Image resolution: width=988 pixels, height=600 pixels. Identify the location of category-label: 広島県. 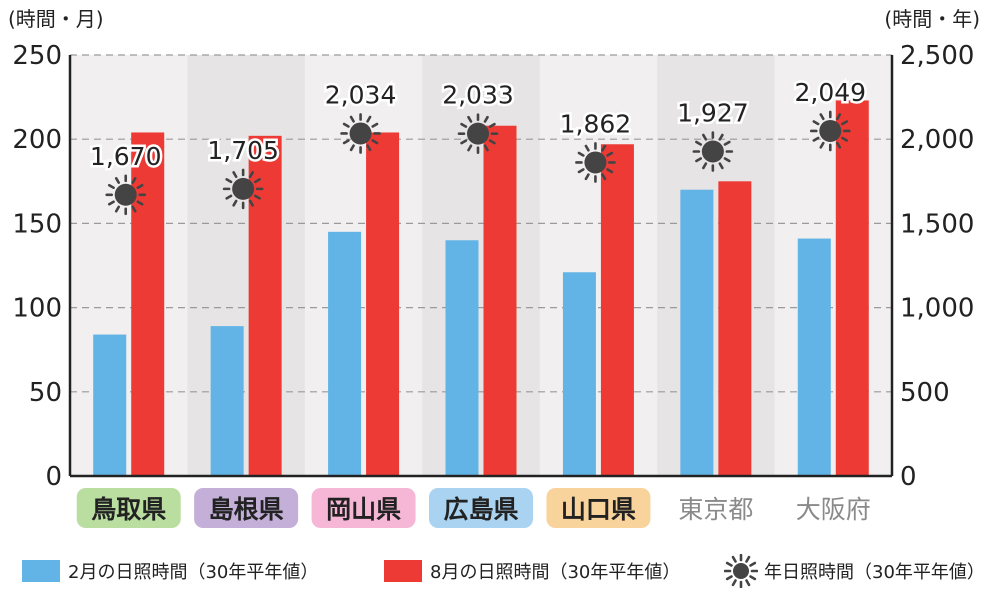
(480, 509).